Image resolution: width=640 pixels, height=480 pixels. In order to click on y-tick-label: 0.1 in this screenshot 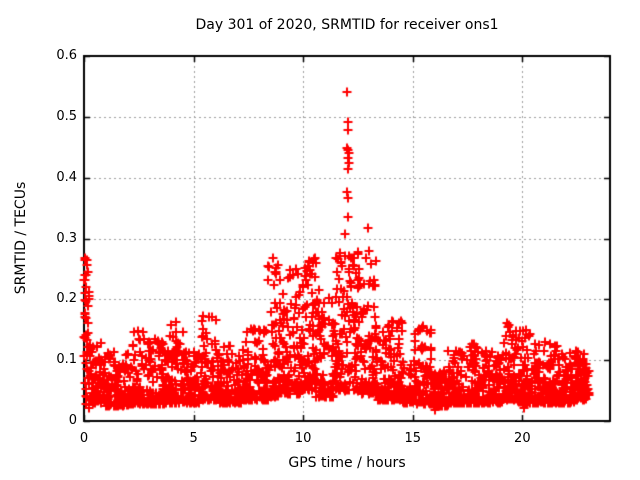, I will do `click(66, 360)`.